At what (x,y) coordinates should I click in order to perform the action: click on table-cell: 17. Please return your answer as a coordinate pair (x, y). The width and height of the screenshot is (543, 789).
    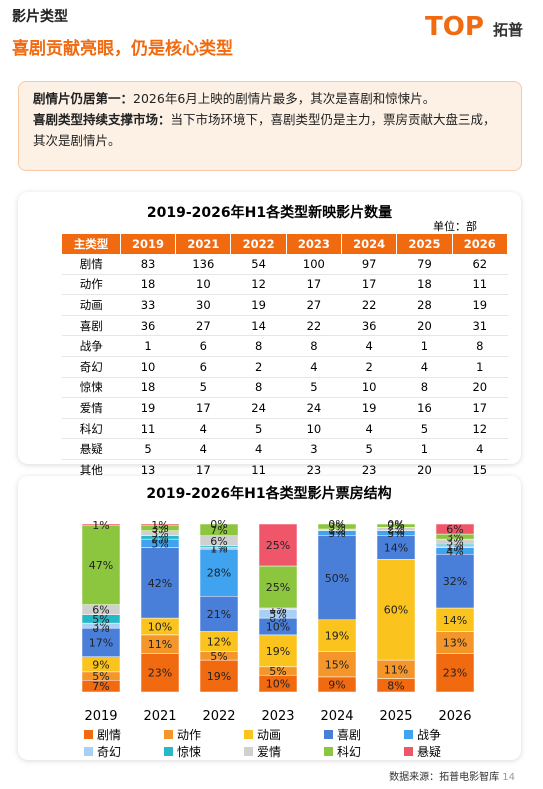
    Looking at the image, I should click on (314, 285).